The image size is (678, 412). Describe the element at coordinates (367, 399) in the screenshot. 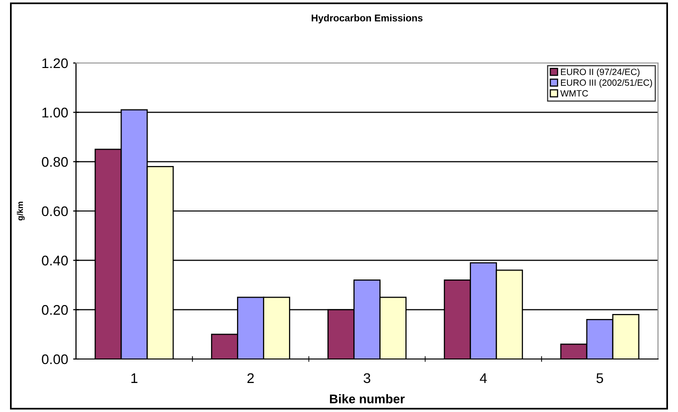

I see `x-axis-title: Bike number` at that location.